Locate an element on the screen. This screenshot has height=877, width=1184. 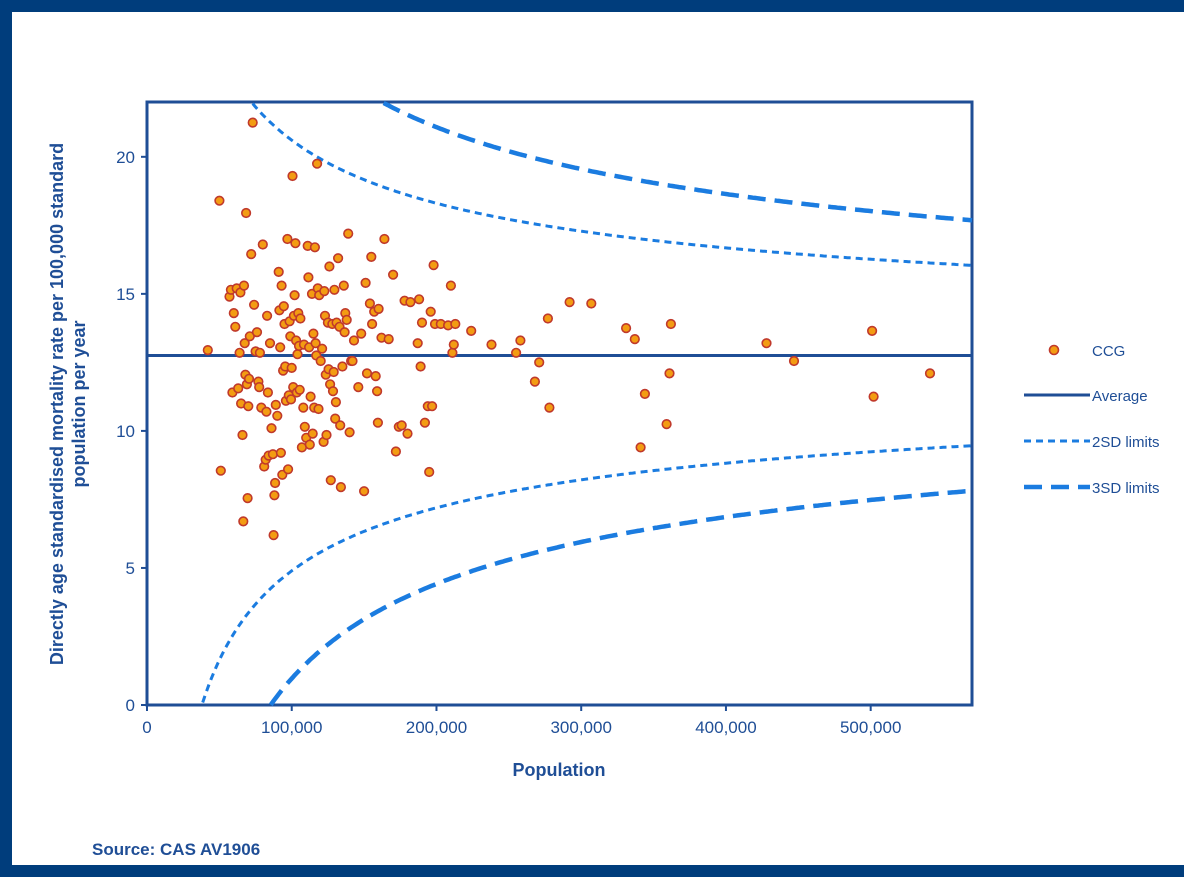
y-tick-label: 20 is located at coordinates (125, 157).